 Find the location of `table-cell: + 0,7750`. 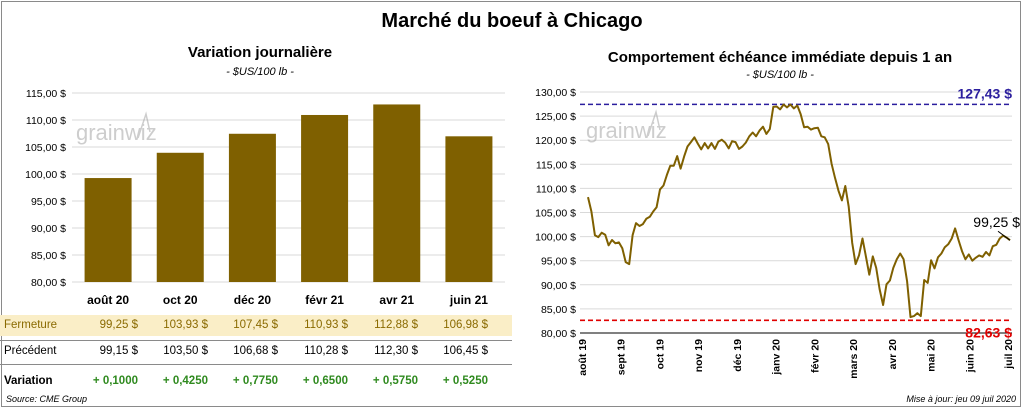

table-cell: + 0,7750 is located at coordinates (255, 381).